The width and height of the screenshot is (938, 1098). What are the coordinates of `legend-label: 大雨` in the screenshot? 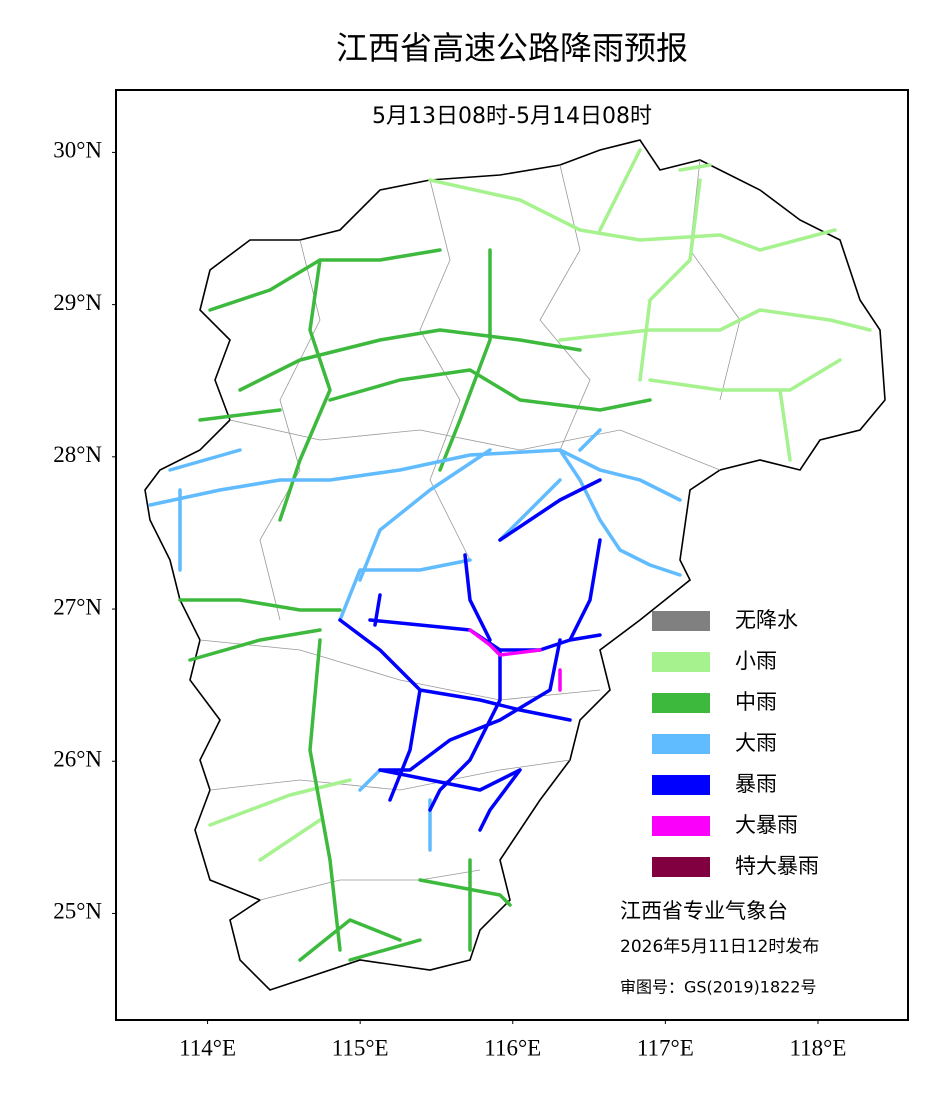 It's located at (756, 743).